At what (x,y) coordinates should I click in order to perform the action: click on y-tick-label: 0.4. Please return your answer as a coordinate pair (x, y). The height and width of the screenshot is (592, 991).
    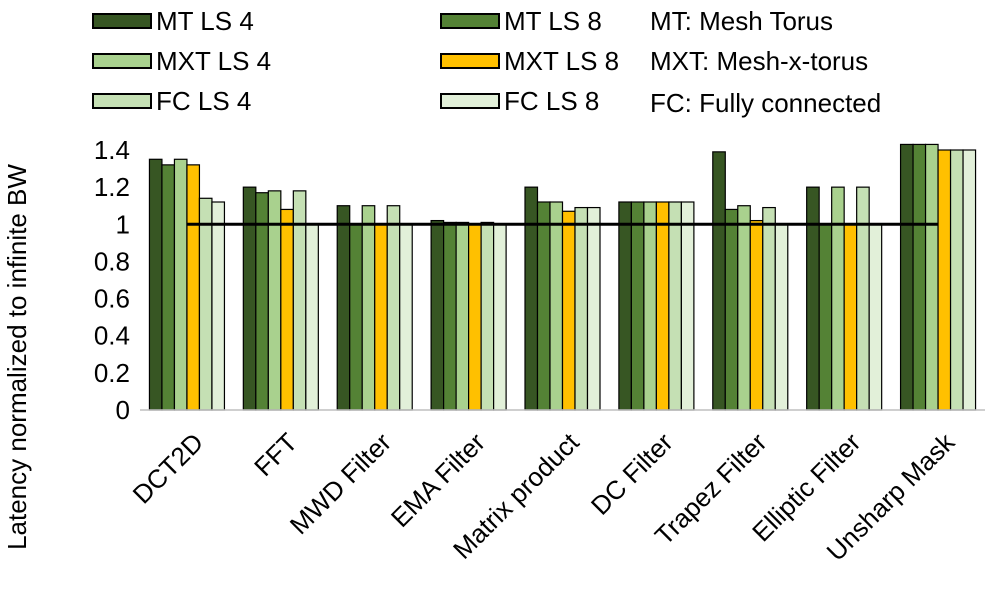
    Looking at the image, I should click on (112, 336).